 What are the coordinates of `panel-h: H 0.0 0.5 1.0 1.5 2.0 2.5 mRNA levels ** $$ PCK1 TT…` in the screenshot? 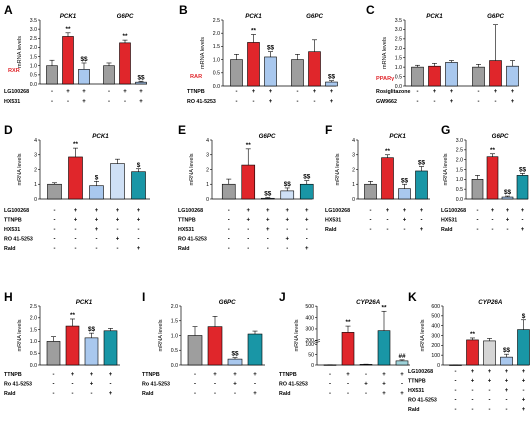 It's located at (62, 343).